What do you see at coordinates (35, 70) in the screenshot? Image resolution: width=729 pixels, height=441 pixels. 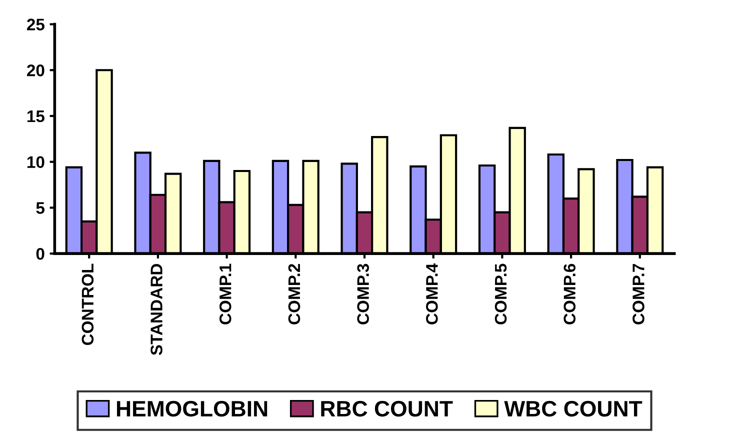 I see `y-tick-label: 20` at bounding box center [35, 70].